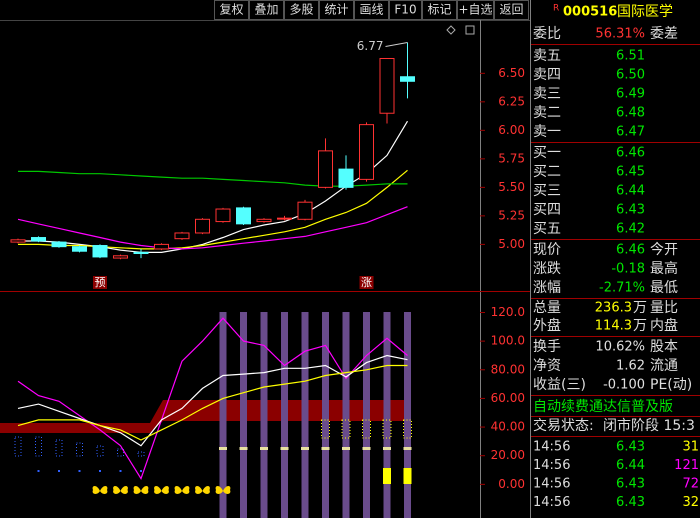 The width and height of the screenshot is (700, 518). What do you see at coordinates (547, 229) in the screenshot?
I see `row-label: 买五` at bounding box center [547, 229].